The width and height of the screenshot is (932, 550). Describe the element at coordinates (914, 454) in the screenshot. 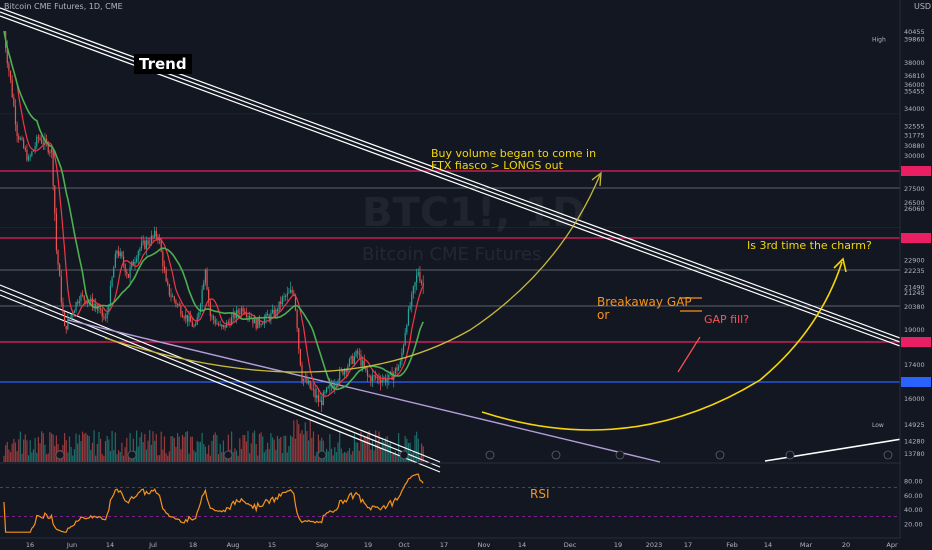

I see `price-tick-label: 13780` at that location.